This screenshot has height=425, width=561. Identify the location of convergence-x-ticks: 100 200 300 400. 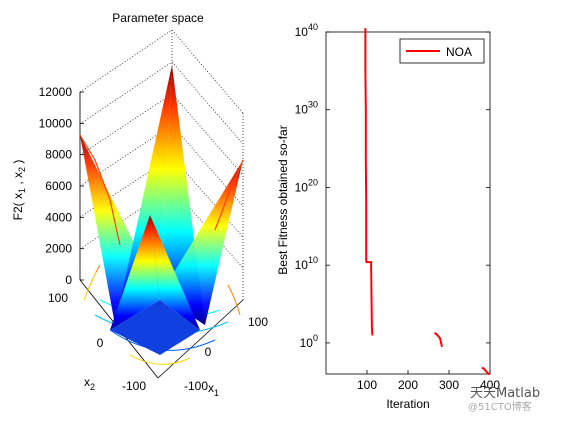
(428, 381).